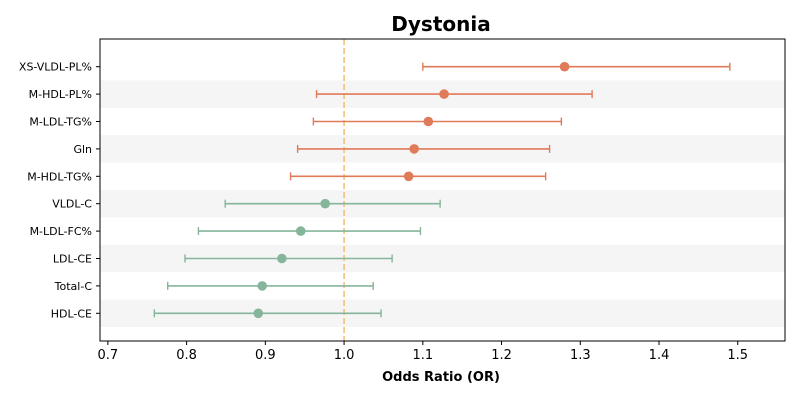 Image resolution: width=800 pixels, height=400 pixels. I want to click on x-tick-label: 1.2, so click(501, 355).